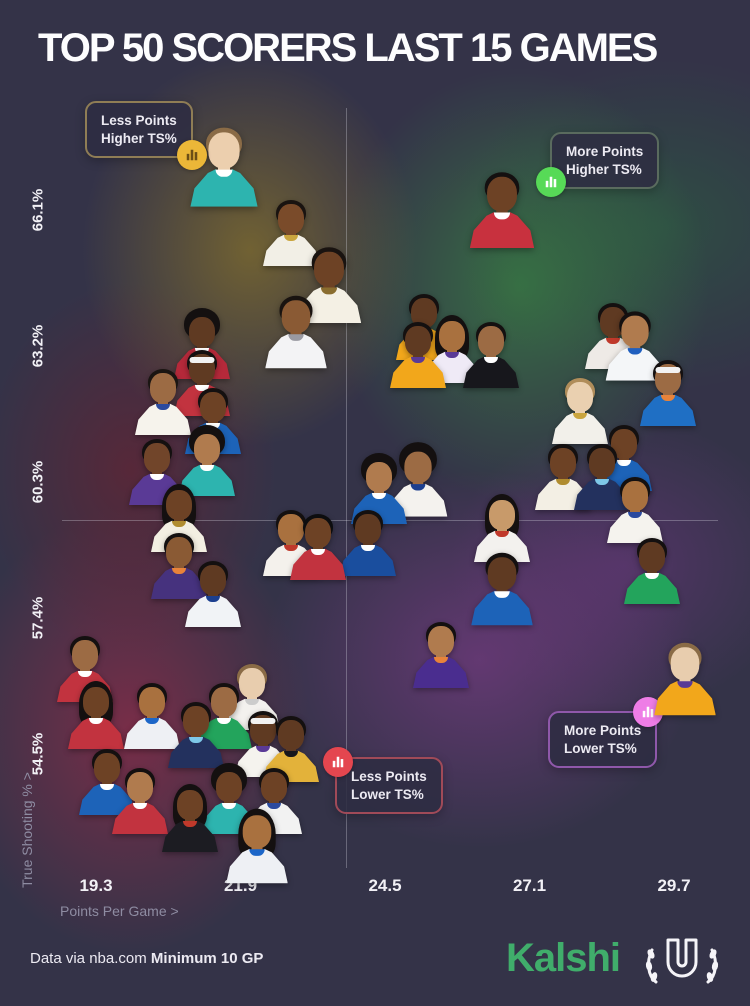 The height and width of the screenshot is (1006, 750). I want to click on median-vertical-line, so click(346, 488).